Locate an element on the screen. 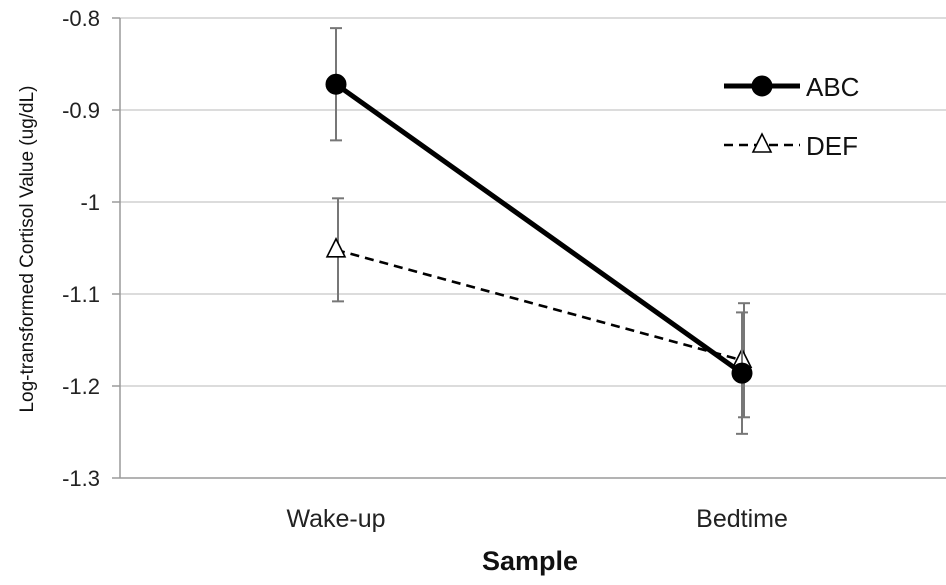 The height and width of the screenshot is (585, 946). y-tick-labels: -0.8 -0.9 -1 -1.1 -1.2 -1.3 is located at coordinates (81, 248).